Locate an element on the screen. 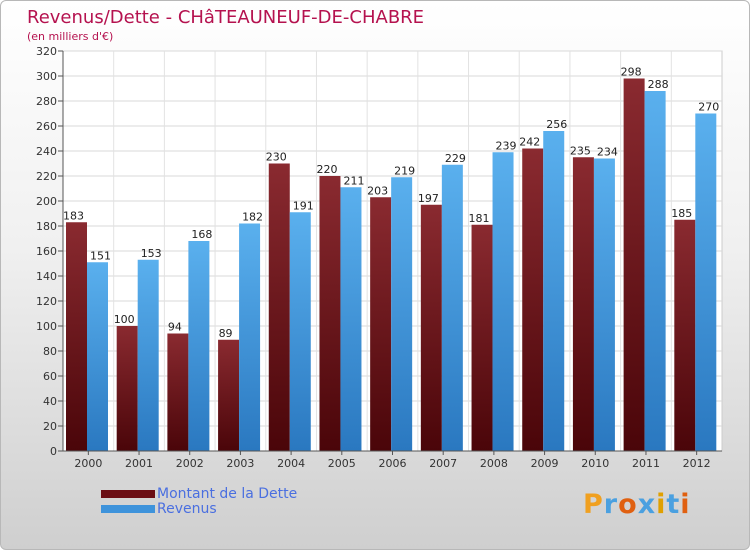 This screenshot has height=550, width=750. y-tick-label: 140 is located at coordinates (46, 276).